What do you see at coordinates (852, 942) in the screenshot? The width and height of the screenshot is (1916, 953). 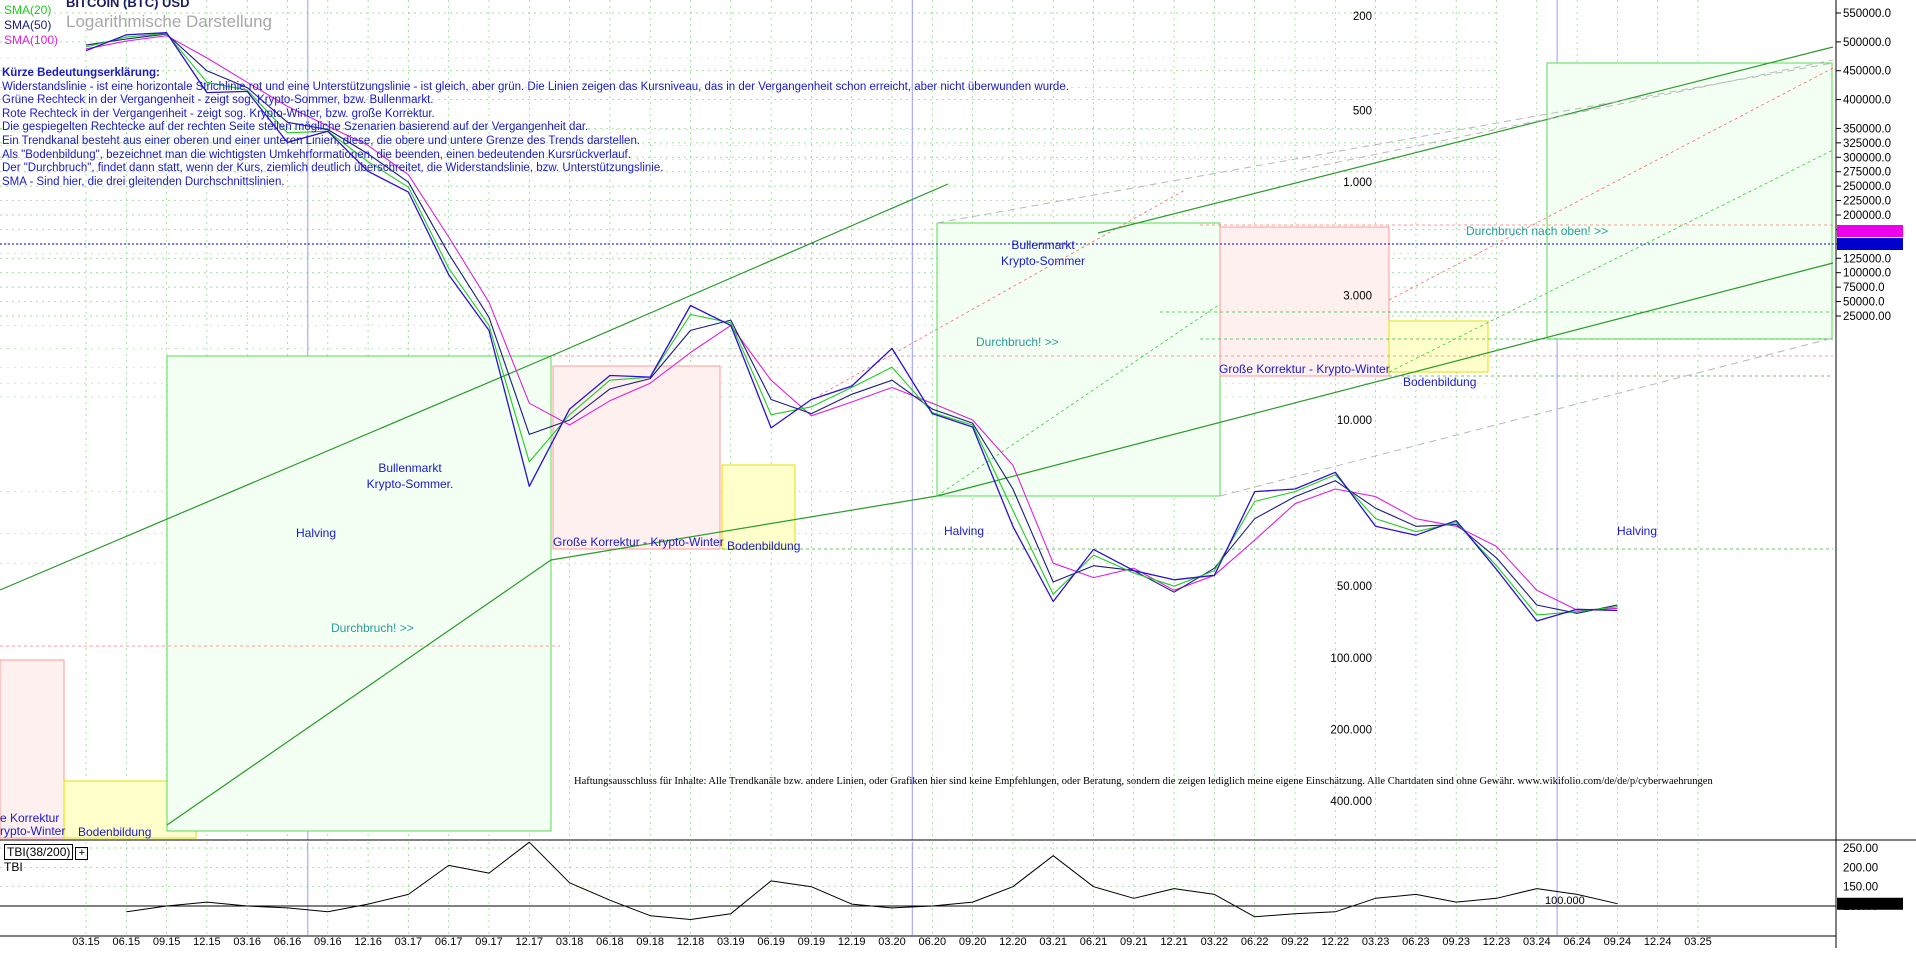 I see `x-tick-label: 12.19` at bounding box center [852, 942].